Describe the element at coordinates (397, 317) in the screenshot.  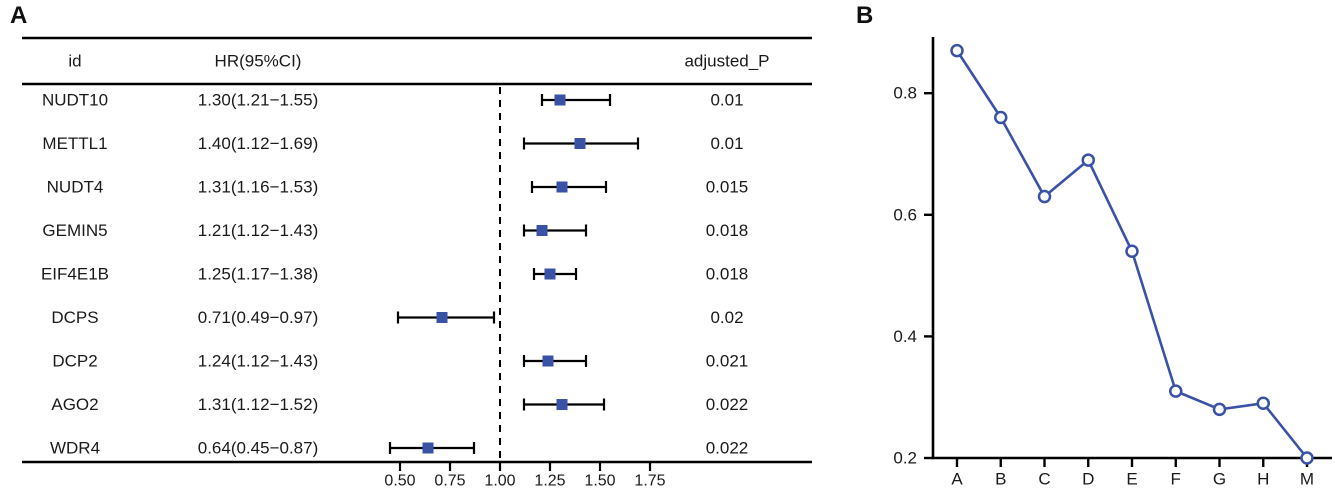
I see `table-row: DCPS 0.71(0.49−0.97) 0.02` at that location.